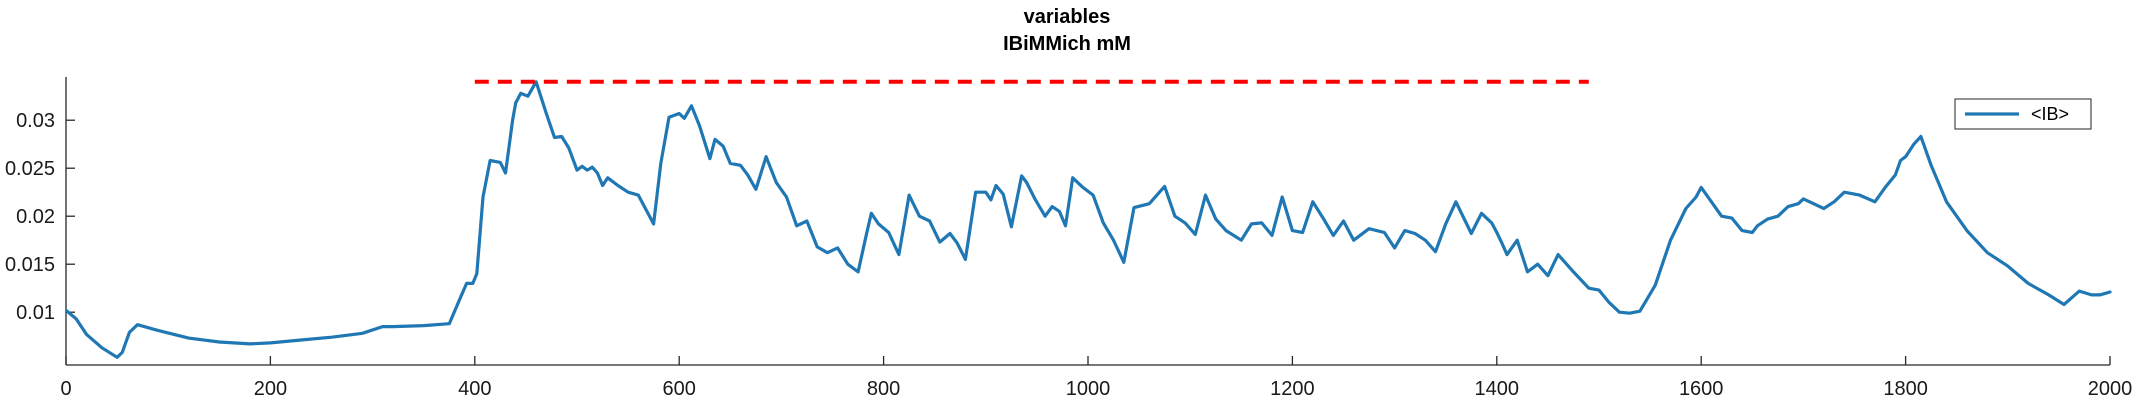 Image resolution: width=2133 pixels, height=405 pixels. I want to click on y-tick-label: 0.03, so click(35, 121).